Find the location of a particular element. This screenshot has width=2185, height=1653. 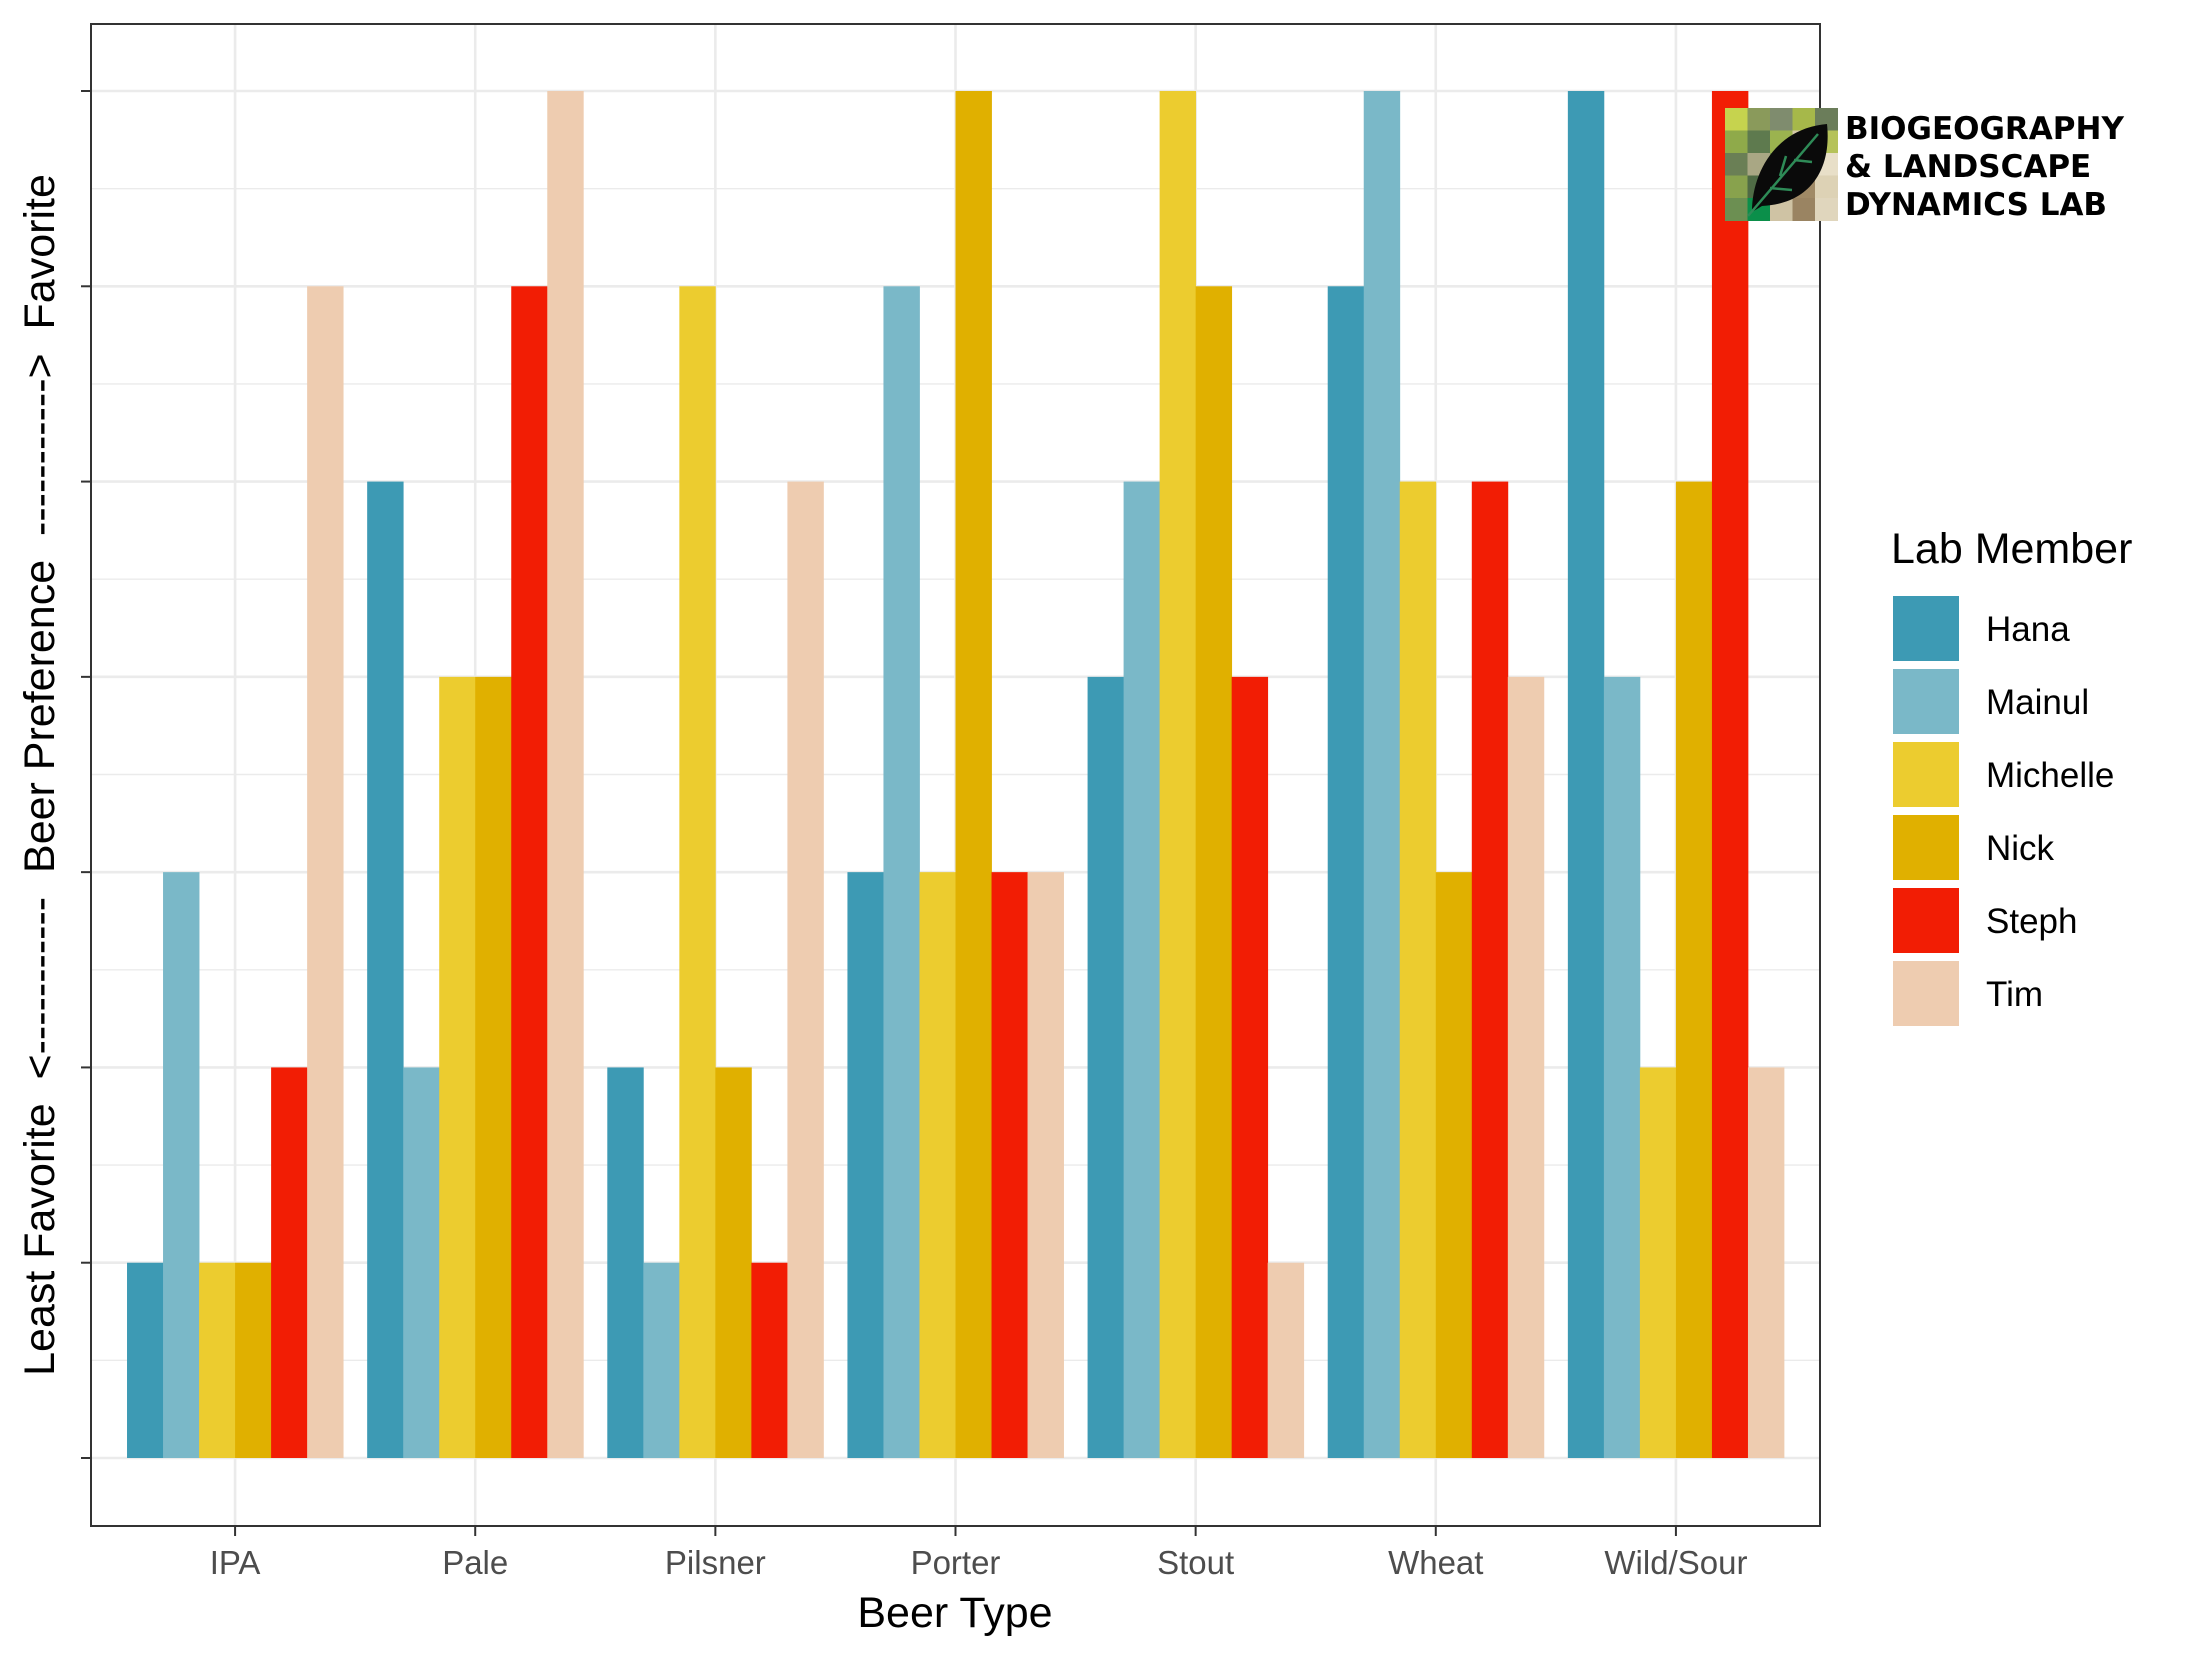

bar-tim-wheat is located at coordinates (1526, 1067).